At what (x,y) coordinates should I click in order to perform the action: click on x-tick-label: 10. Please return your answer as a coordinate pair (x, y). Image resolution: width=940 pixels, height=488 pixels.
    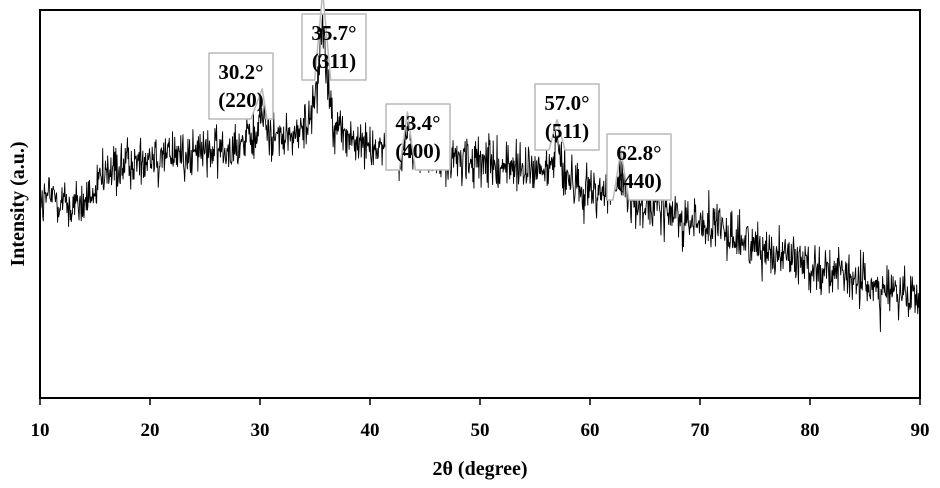
    Looking at the image, I should click on (40, 430).